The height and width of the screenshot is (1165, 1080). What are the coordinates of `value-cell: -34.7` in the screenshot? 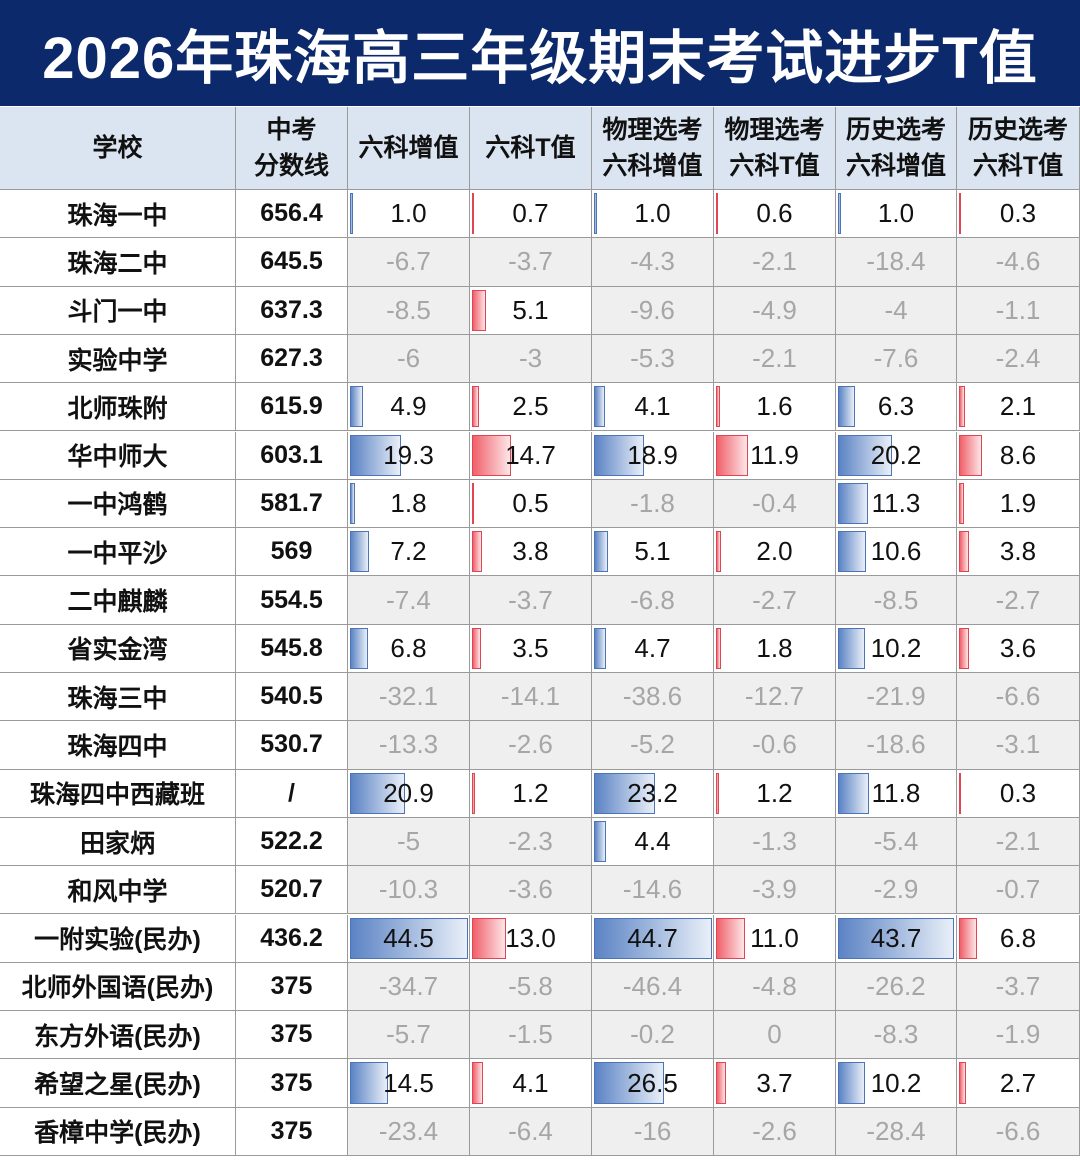 It's located at (409, 987).